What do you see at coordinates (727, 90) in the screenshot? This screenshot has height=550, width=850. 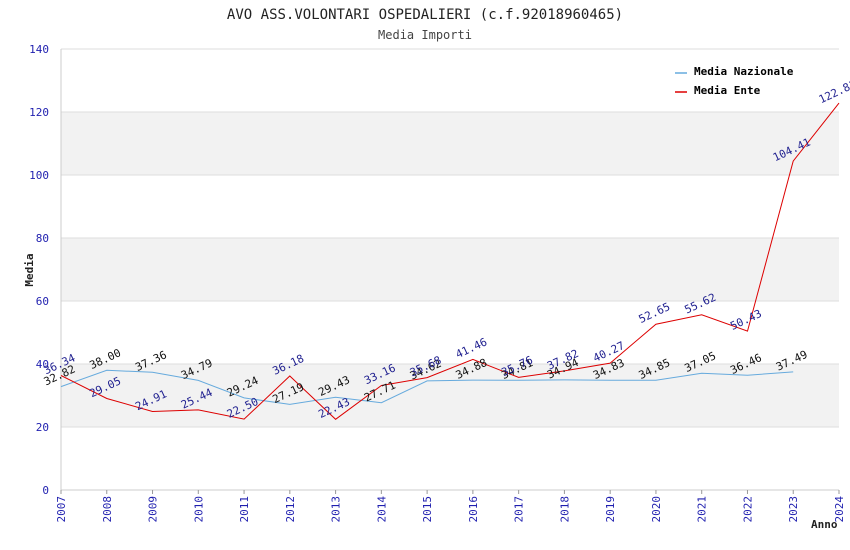 I see `legend-label-ente: Media Ente` at bounding box center [727, 90].